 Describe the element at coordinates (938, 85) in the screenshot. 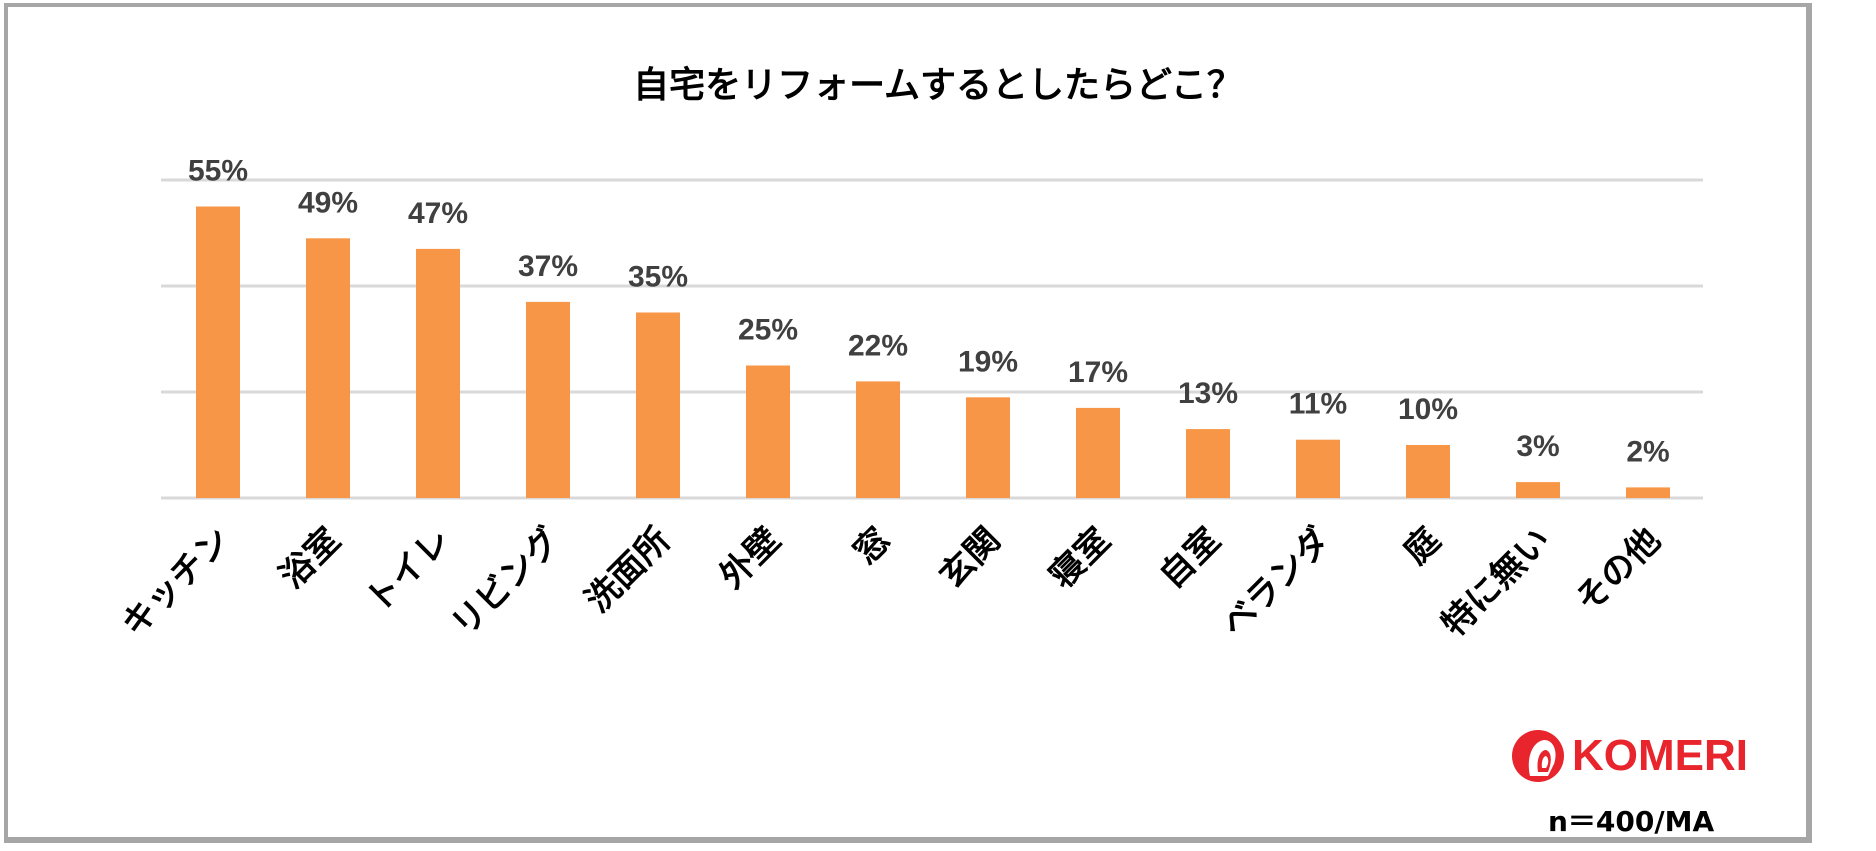

I see `chart-title: 自宅をリフォームするとしたらどこ？` at that location.